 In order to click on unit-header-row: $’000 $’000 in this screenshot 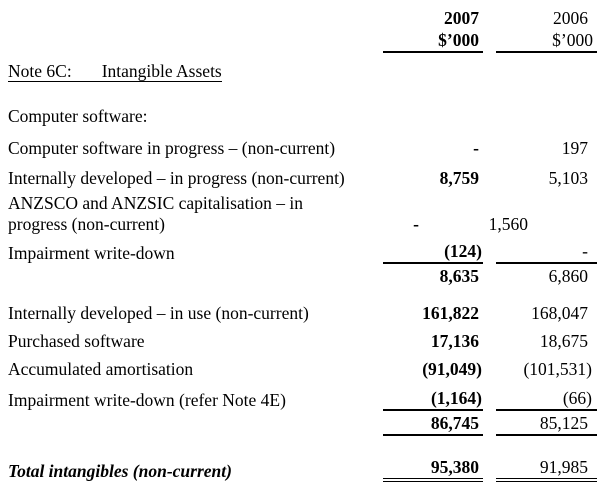, I will do `click(302, 41)`.